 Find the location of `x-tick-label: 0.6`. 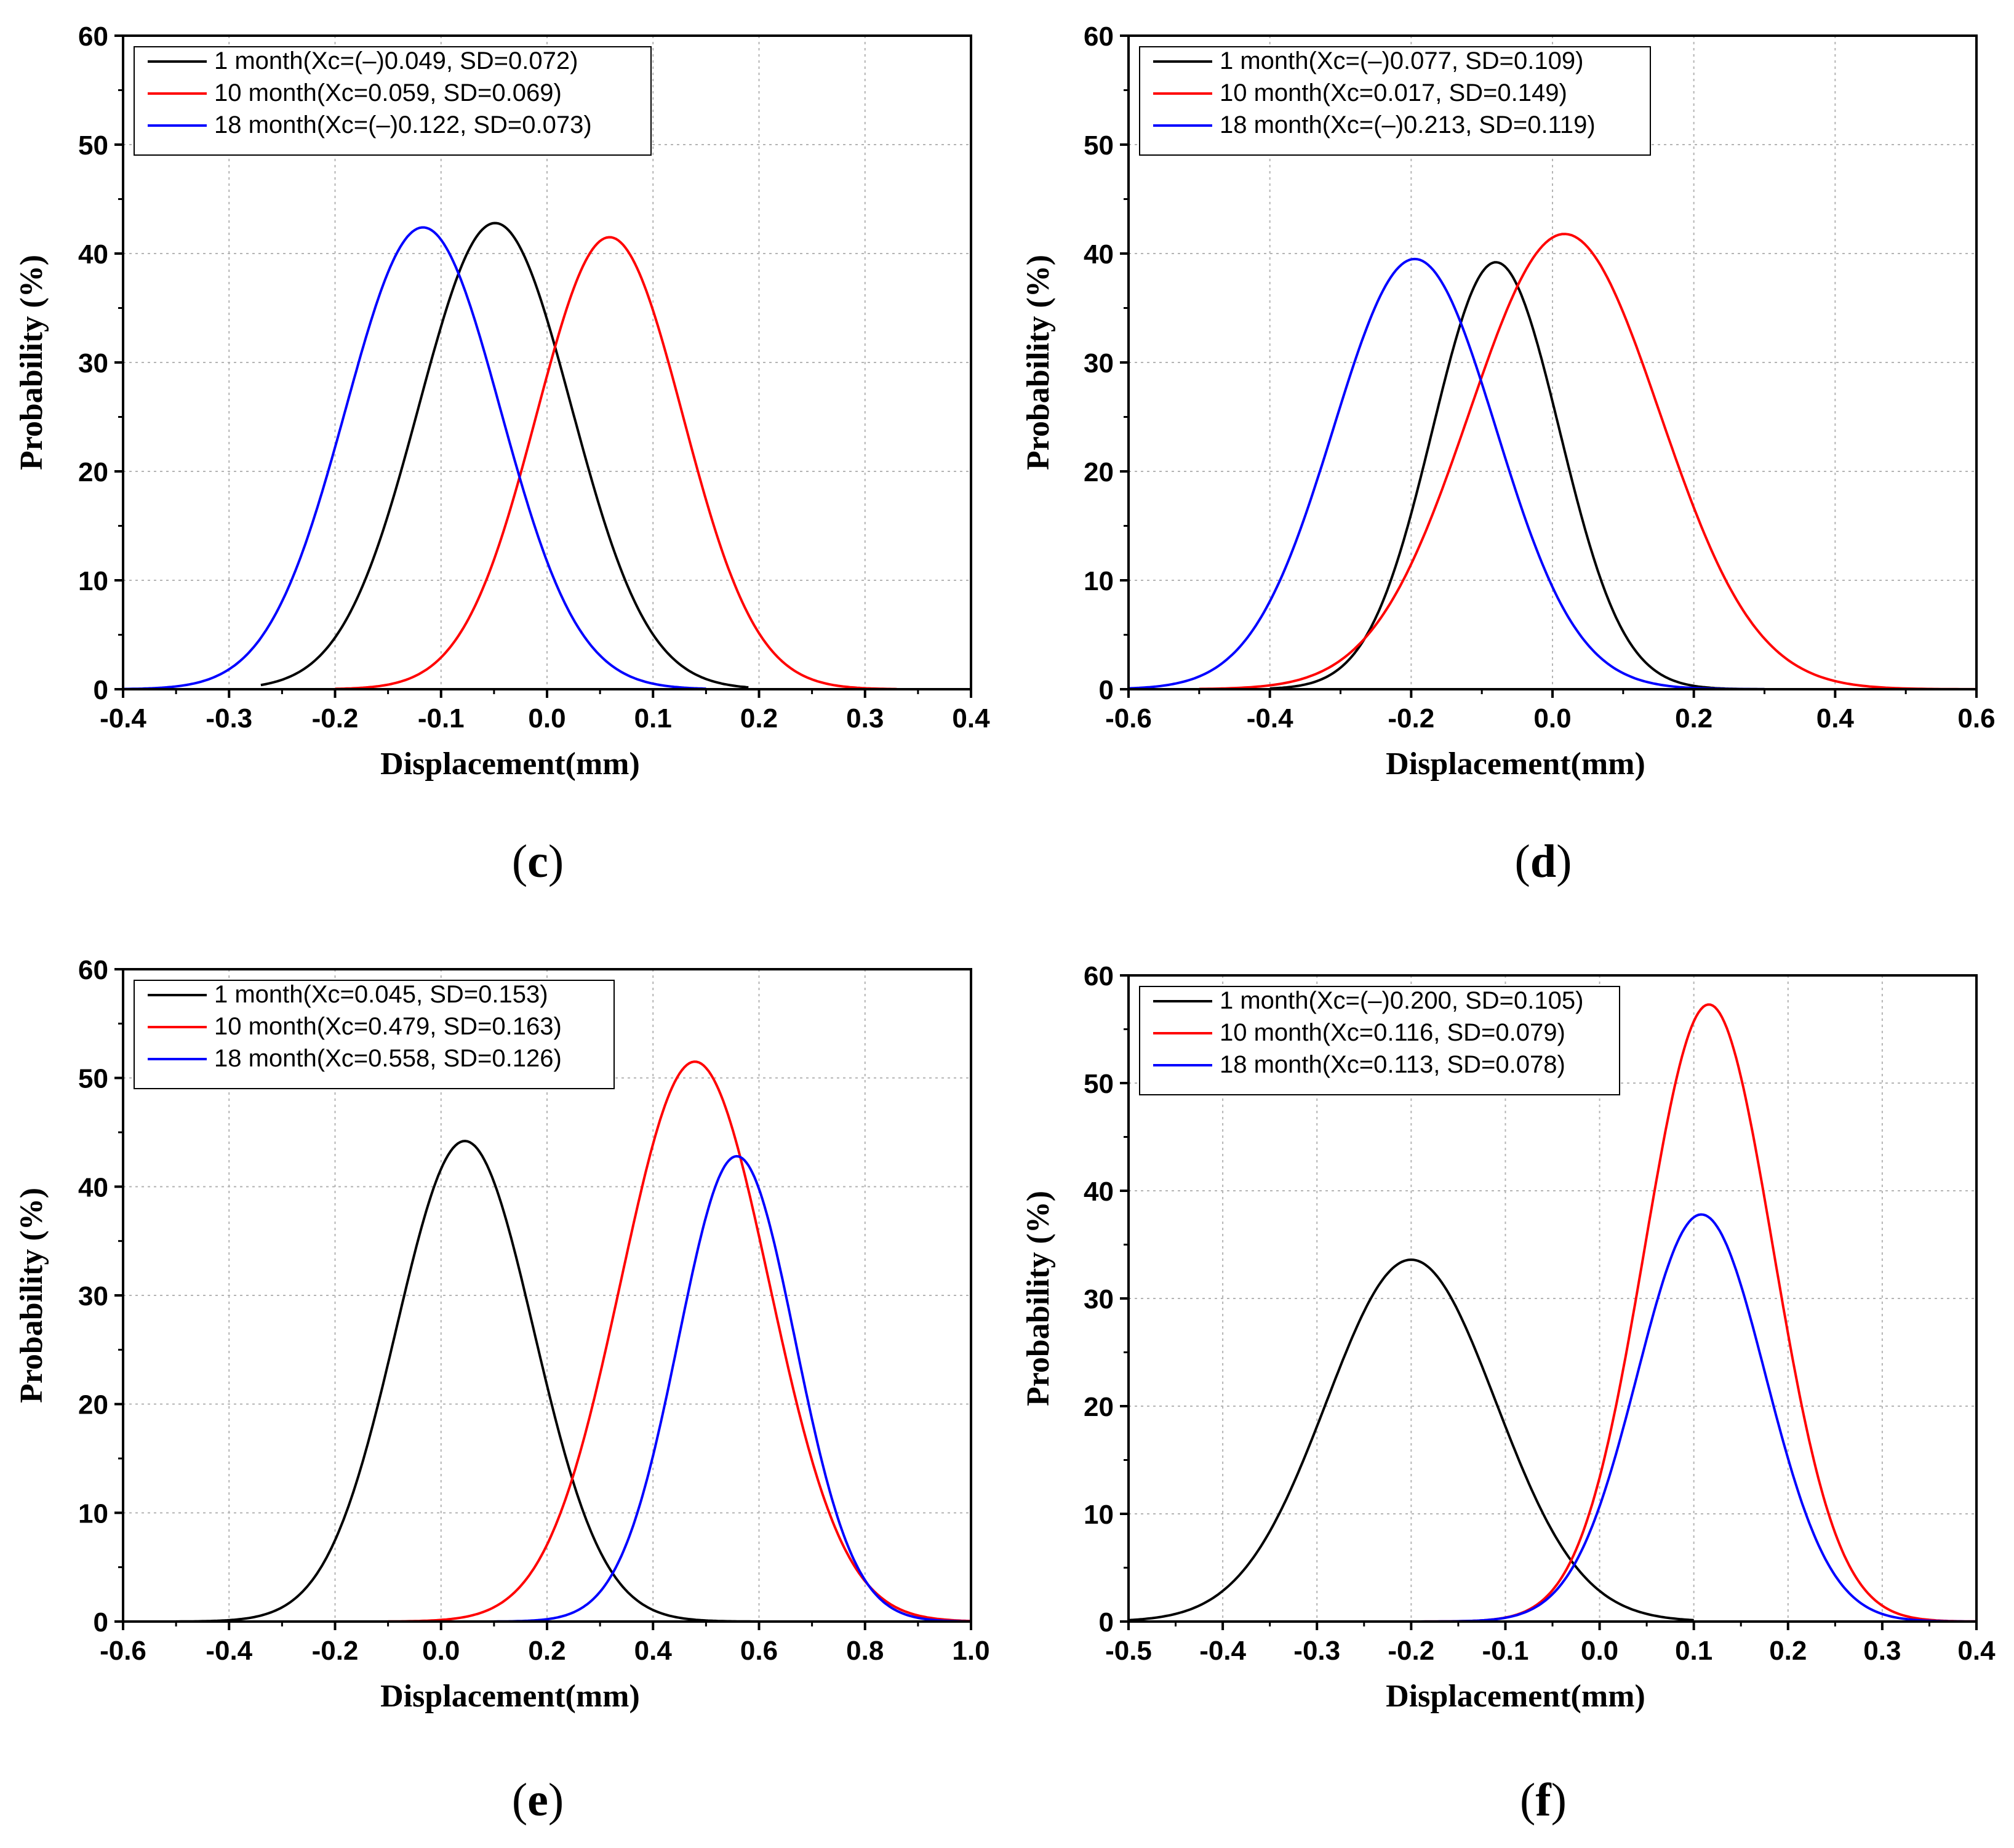

x-tick-label: 0.6 is located at coordinates (759, 1651).